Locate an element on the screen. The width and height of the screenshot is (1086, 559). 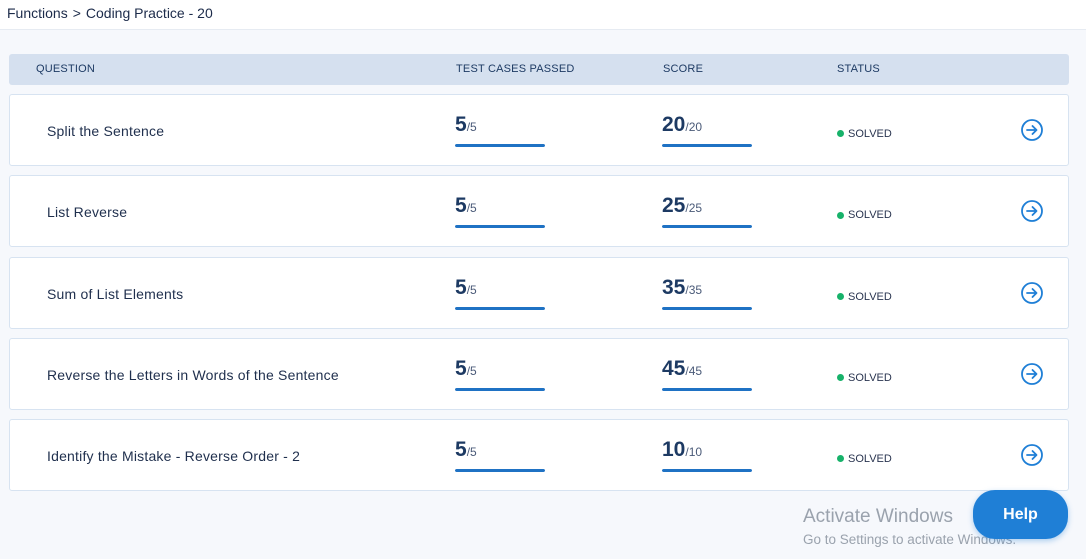
breadcrumb-parent-link: Functions is located at coordinates (37, 13).